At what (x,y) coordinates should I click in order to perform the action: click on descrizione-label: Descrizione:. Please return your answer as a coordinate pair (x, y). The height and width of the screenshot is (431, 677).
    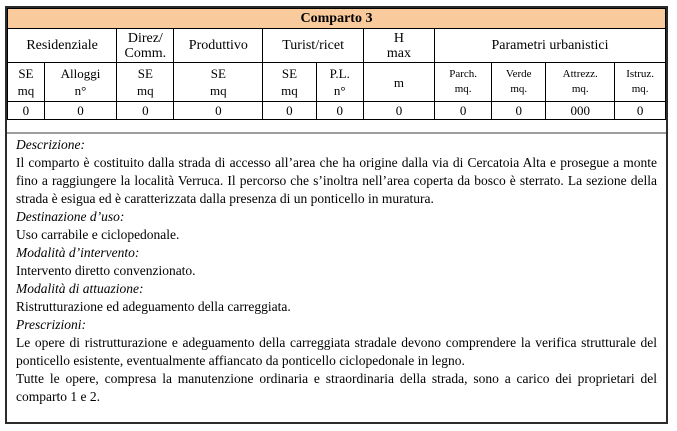
    Looking at the image, I should click on (50, 144).